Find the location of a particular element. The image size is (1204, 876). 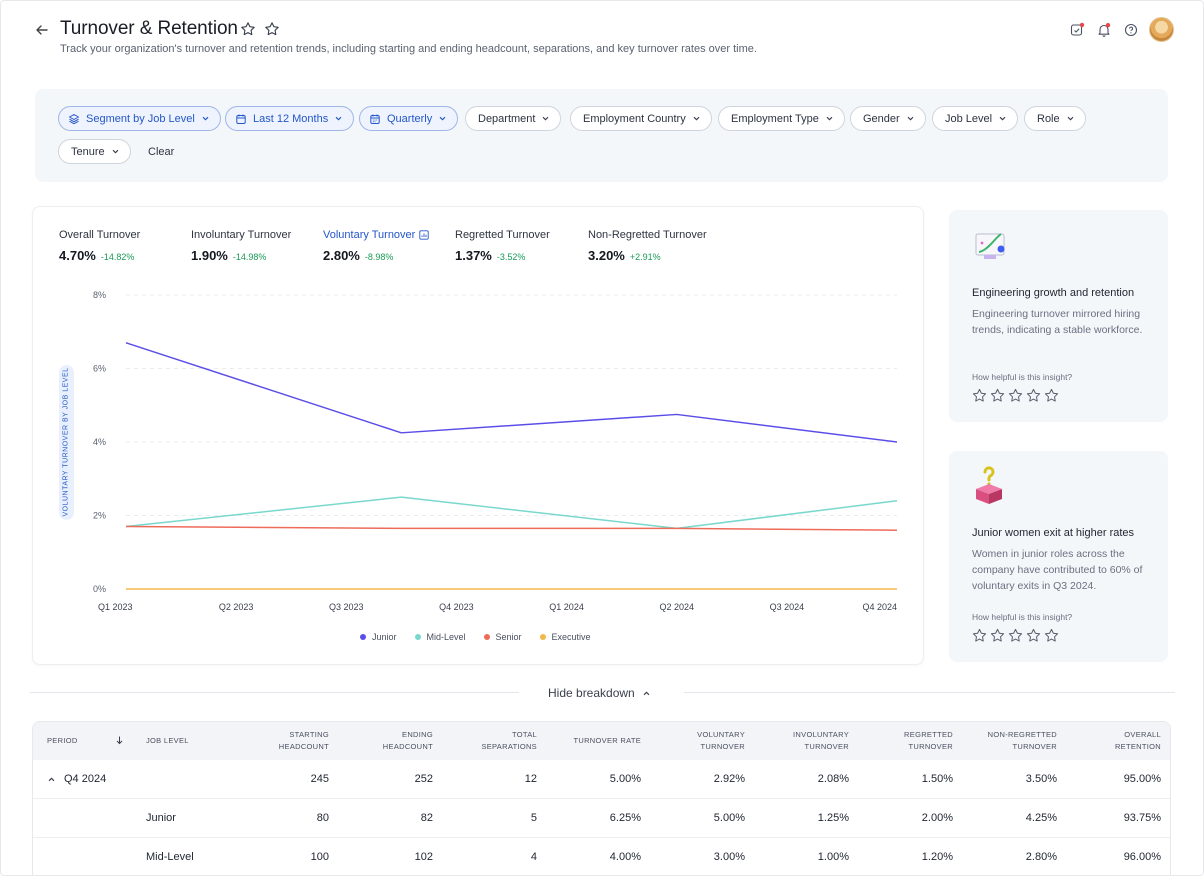

help-icon is located at coordinates (1131, 30).